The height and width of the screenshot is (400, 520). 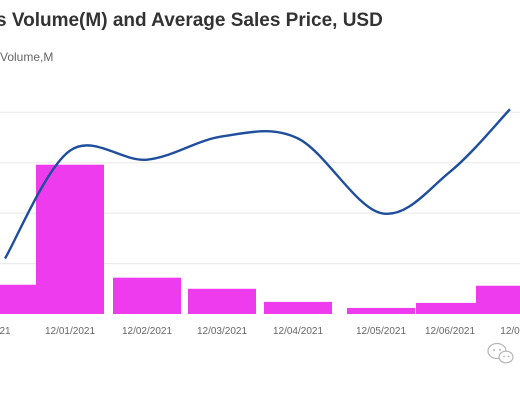 What do you see at coordinates (70, 331) in the screenshot?
I see `x-tick-label: 12/01/2021` at bounding box center [70, 331].